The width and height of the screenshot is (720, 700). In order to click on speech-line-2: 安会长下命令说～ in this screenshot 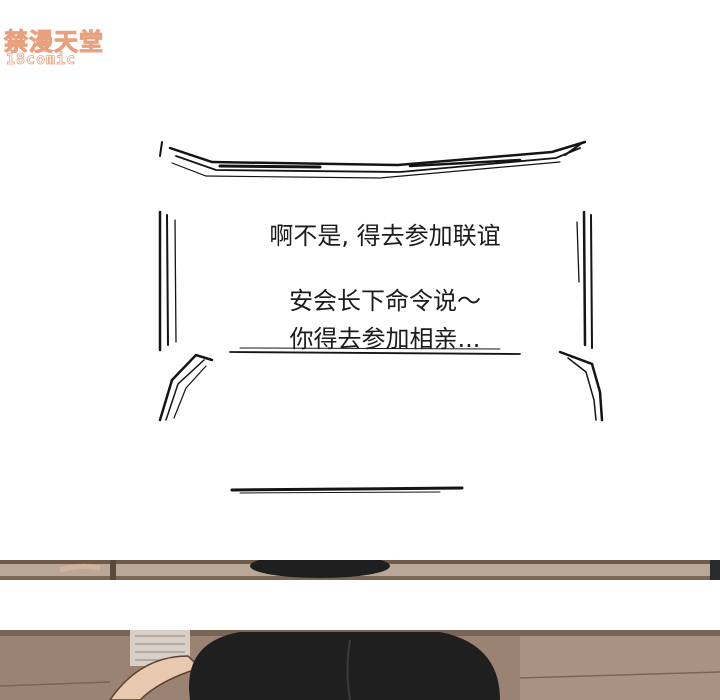, I will do `click(385, 301)`.